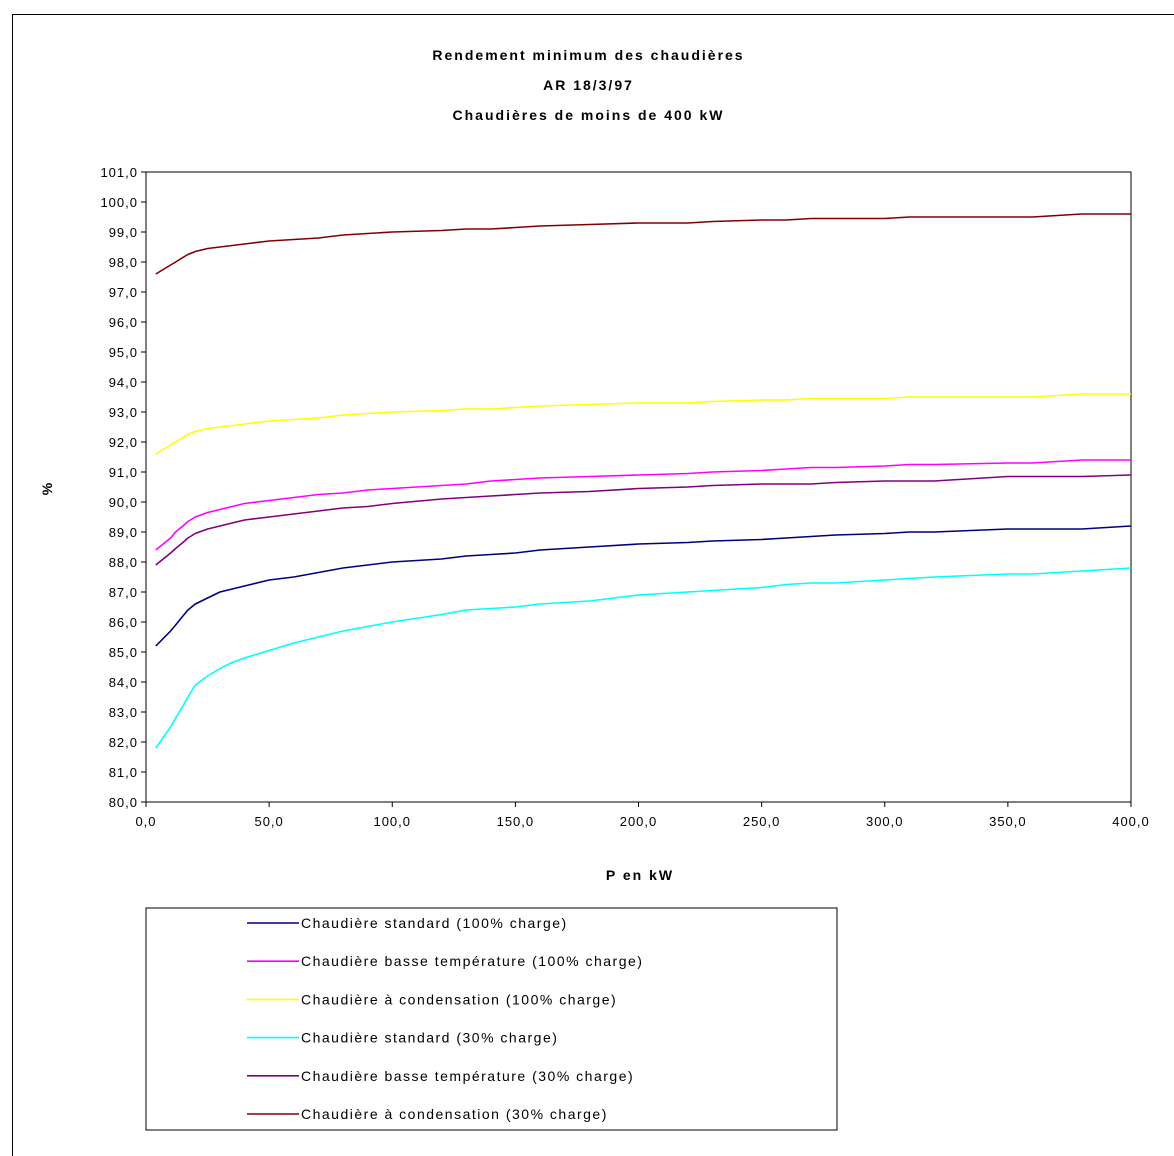  I want to click on y-tick-label: 88,0, so click(123, 562).